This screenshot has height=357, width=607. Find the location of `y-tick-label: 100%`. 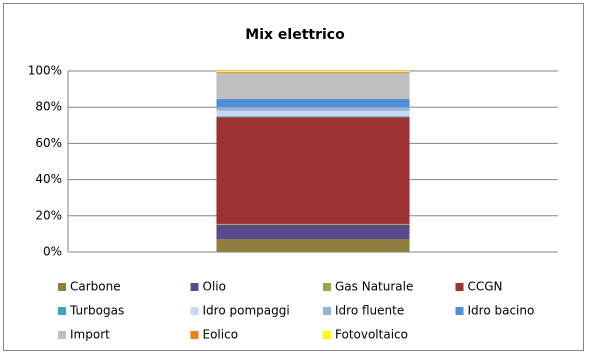

y-tick-label: 100% is located at coordinates (45, 71).